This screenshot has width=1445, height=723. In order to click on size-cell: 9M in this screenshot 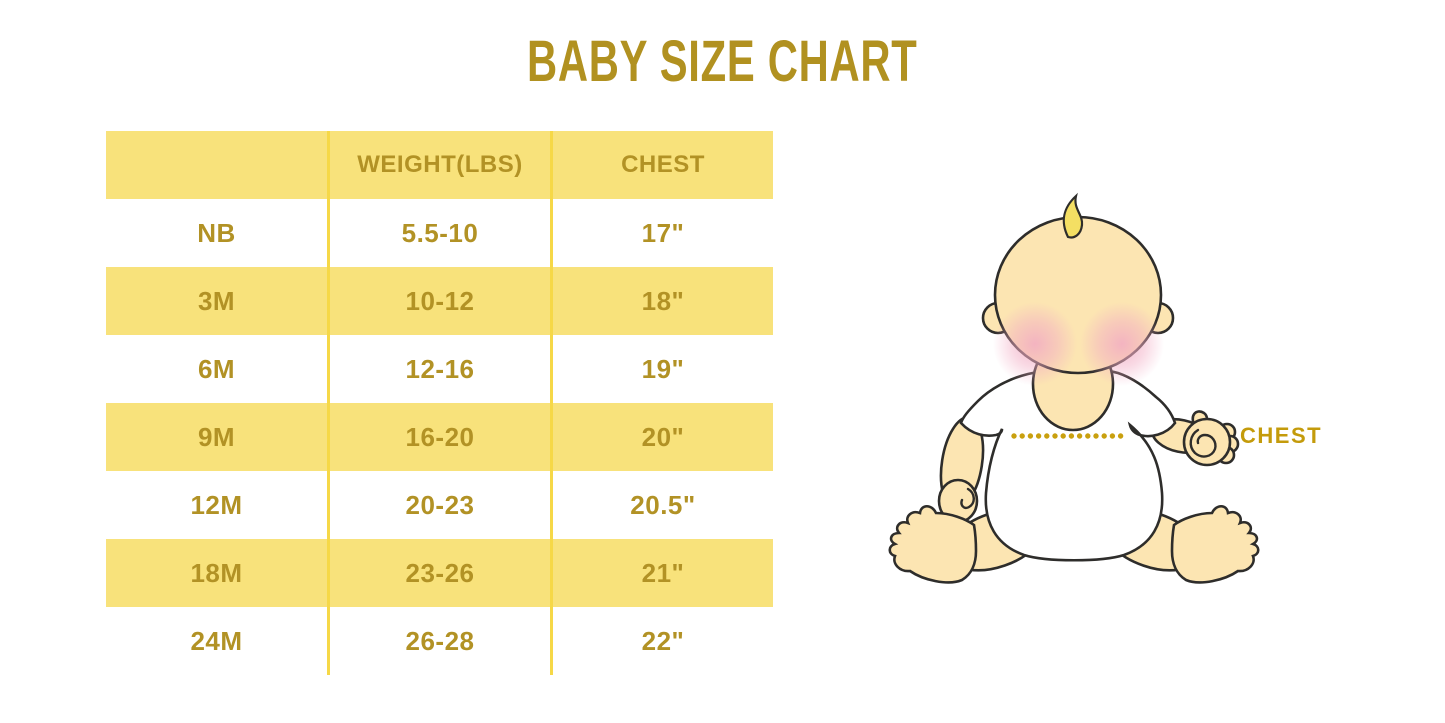, I will do `click(216, 436)`.